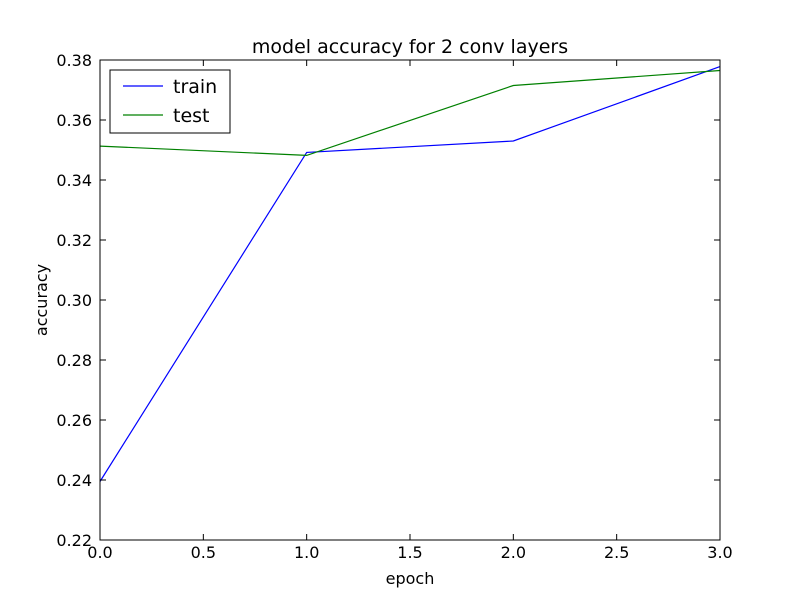  I want to click on x-tick-label: 1.0, so click(306, 552).